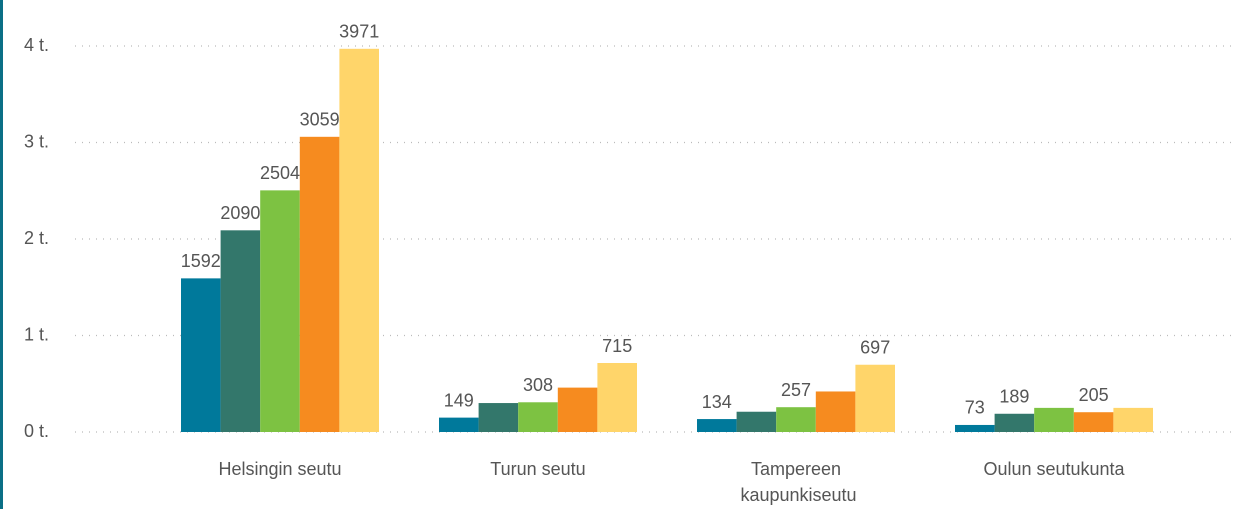  I want to click on data-label: 2090, so click(240, 213).